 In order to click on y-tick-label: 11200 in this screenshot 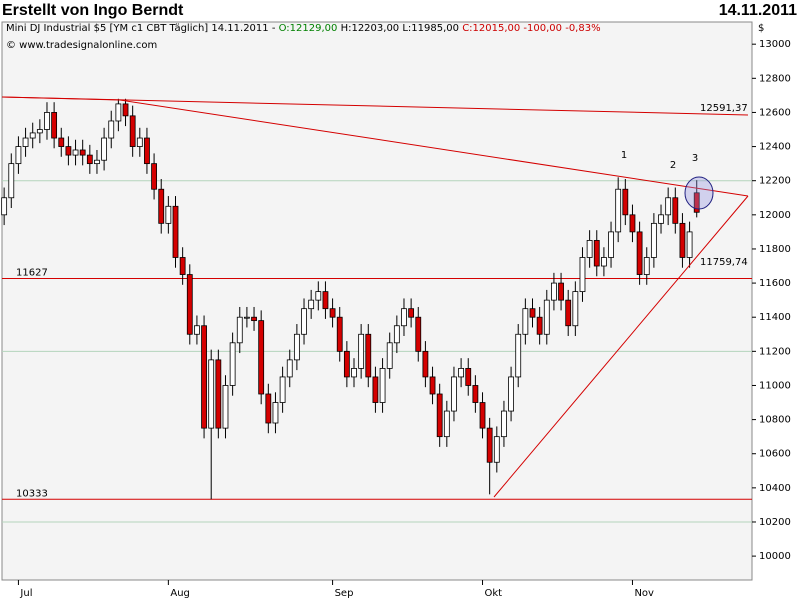, I will do `click(775, 351)`.